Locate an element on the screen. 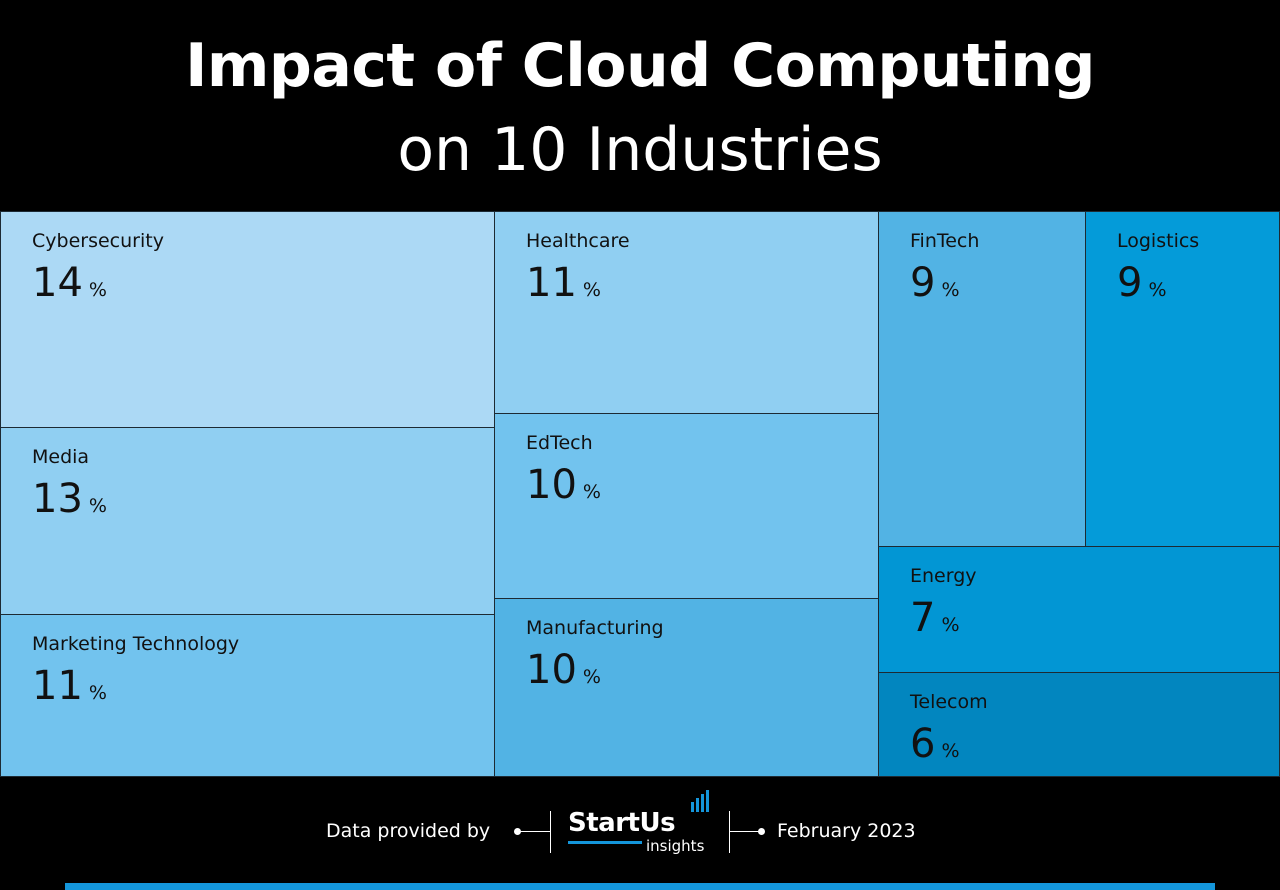 The height and width of the screenshot is (890, 1280). treemap-cell-telecom: Telecom 6% is located at coordinates (1079, 724).